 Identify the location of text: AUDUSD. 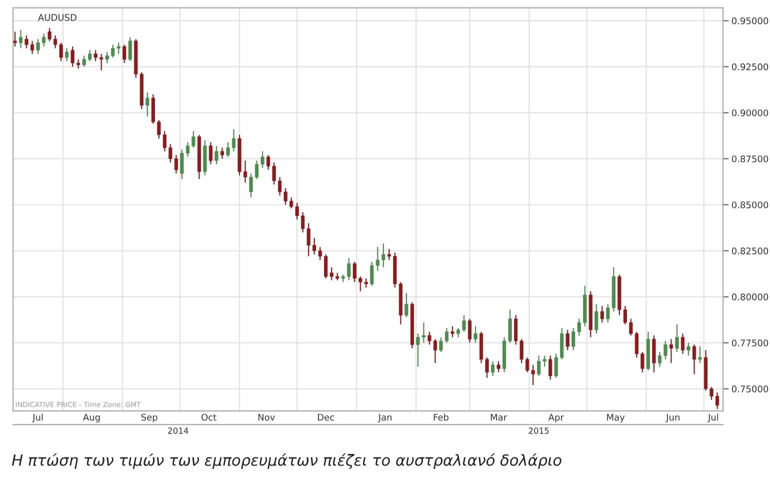
(57, 17).